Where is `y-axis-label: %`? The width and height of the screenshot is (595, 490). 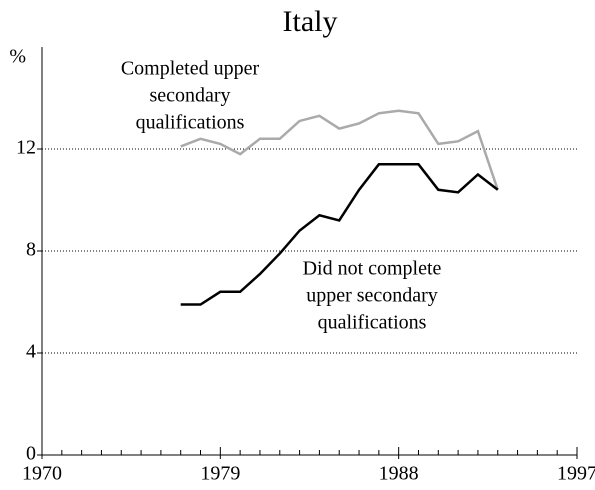
y-axis-label: % is located at coordinates (17, 57).